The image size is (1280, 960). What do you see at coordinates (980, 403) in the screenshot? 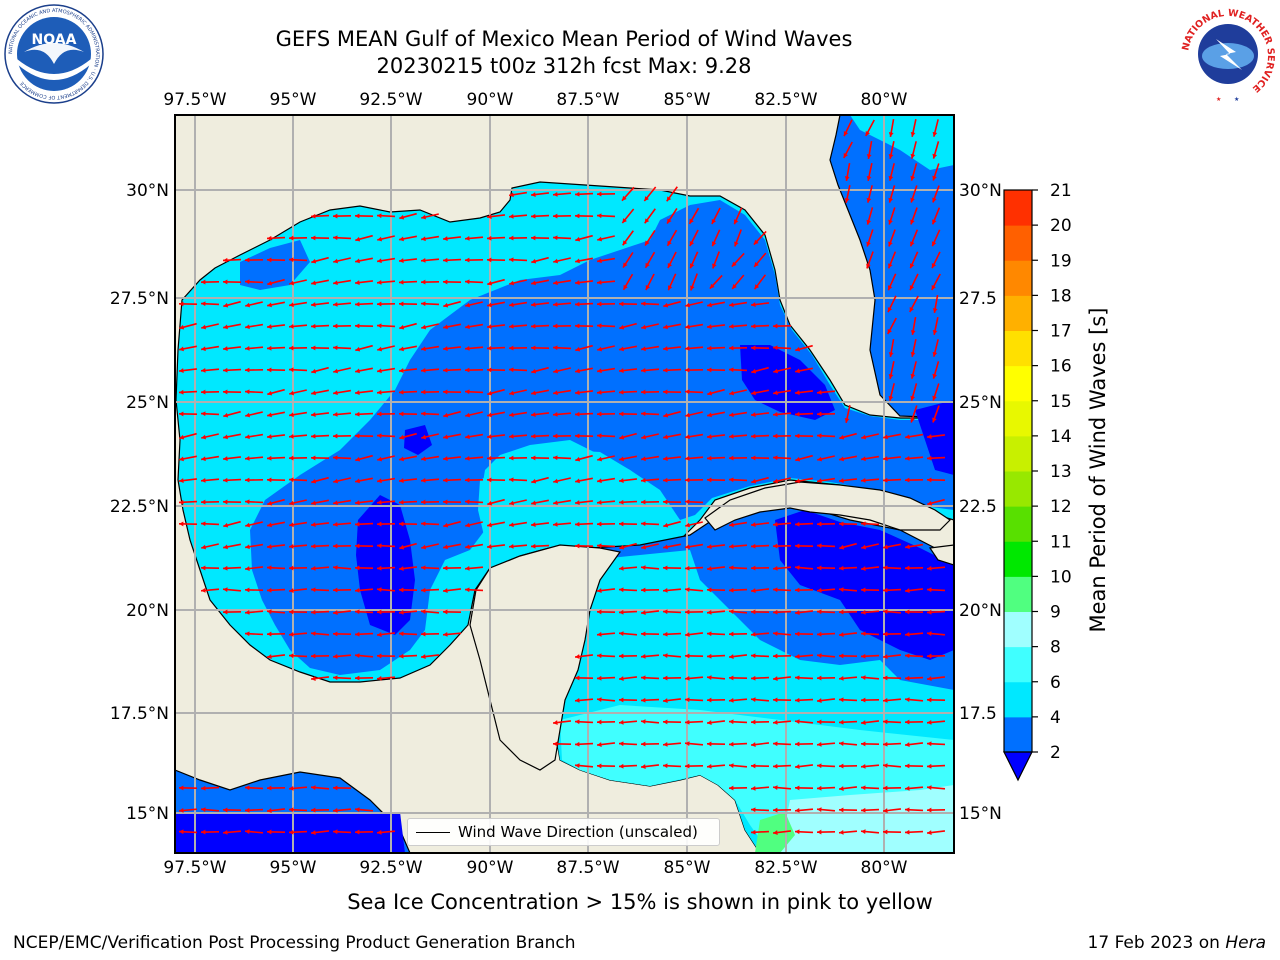
I see `lat-tick-right: 25°N` at bounding box center [980, 403].